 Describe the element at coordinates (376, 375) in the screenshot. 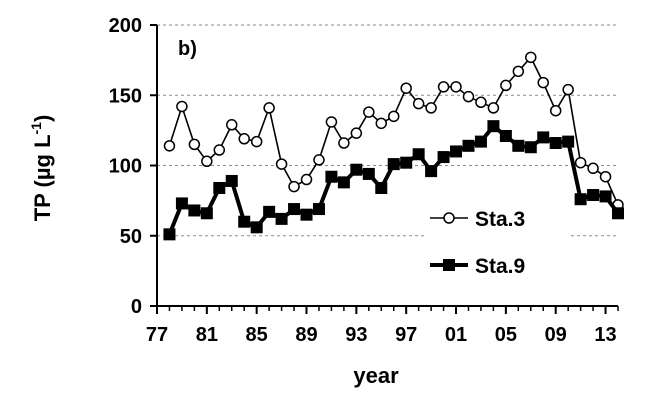

I see `x-axis-label: year` at that location.